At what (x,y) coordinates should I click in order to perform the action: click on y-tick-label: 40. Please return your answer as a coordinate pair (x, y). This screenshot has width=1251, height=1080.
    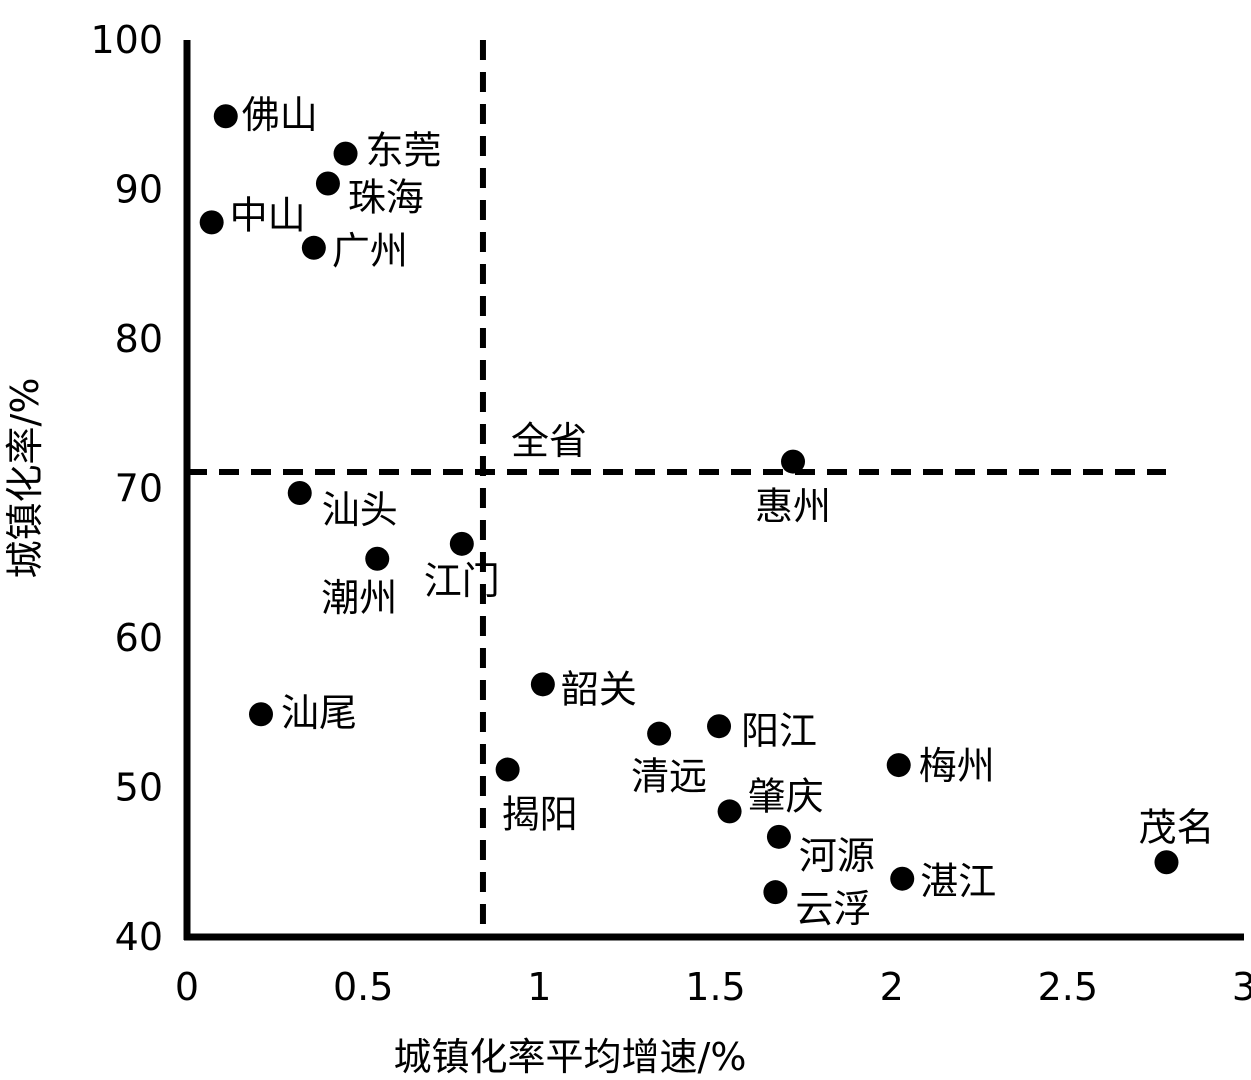
    Looking at the image, I should click on (139, 937).